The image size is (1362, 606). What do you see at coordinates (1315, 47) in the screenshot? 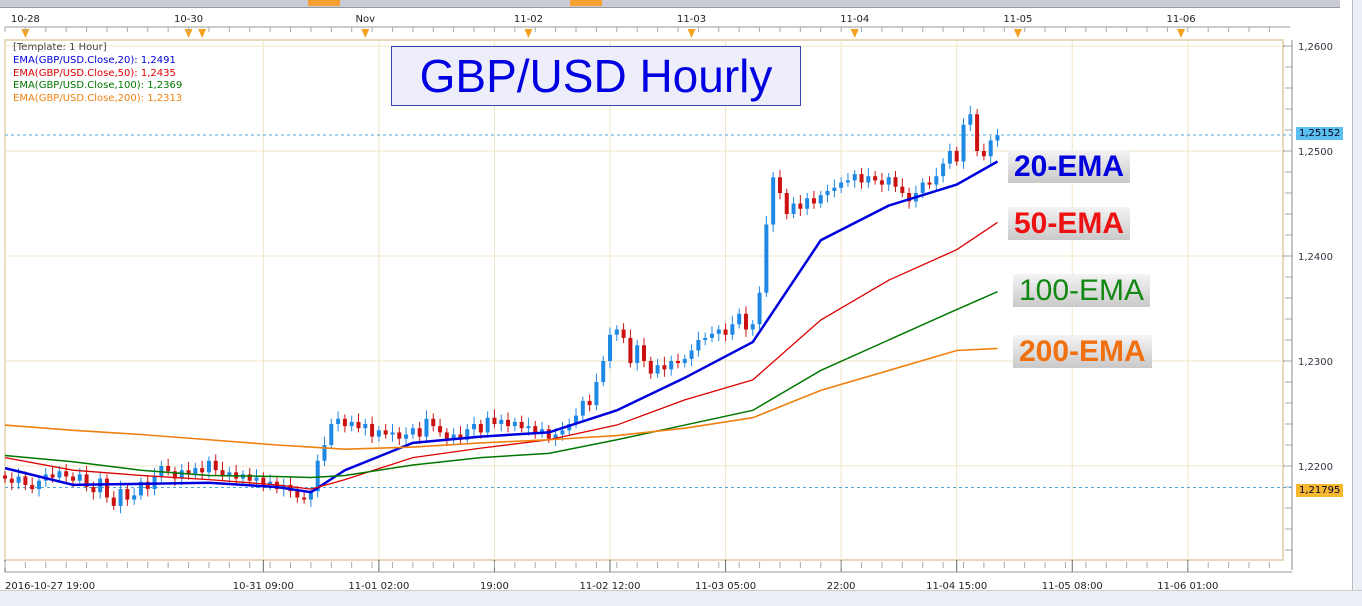
I see `y-tick-label: 1,2600` at bounding box center [1315, 47].